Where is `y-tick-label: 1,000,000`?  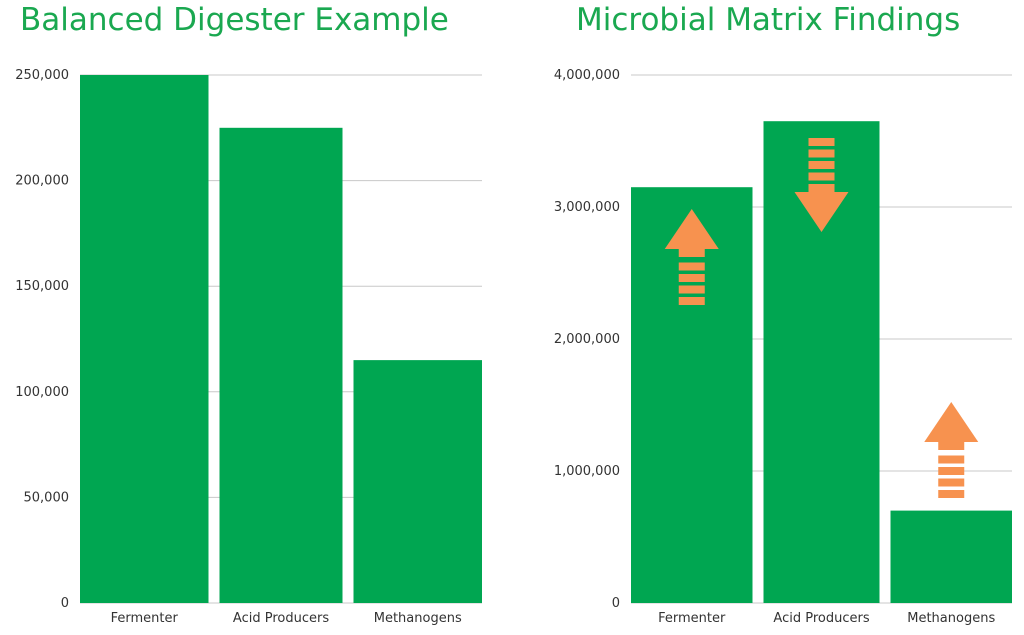
y-tick-label: 1,000,000 is located at coordinates (587, 471).